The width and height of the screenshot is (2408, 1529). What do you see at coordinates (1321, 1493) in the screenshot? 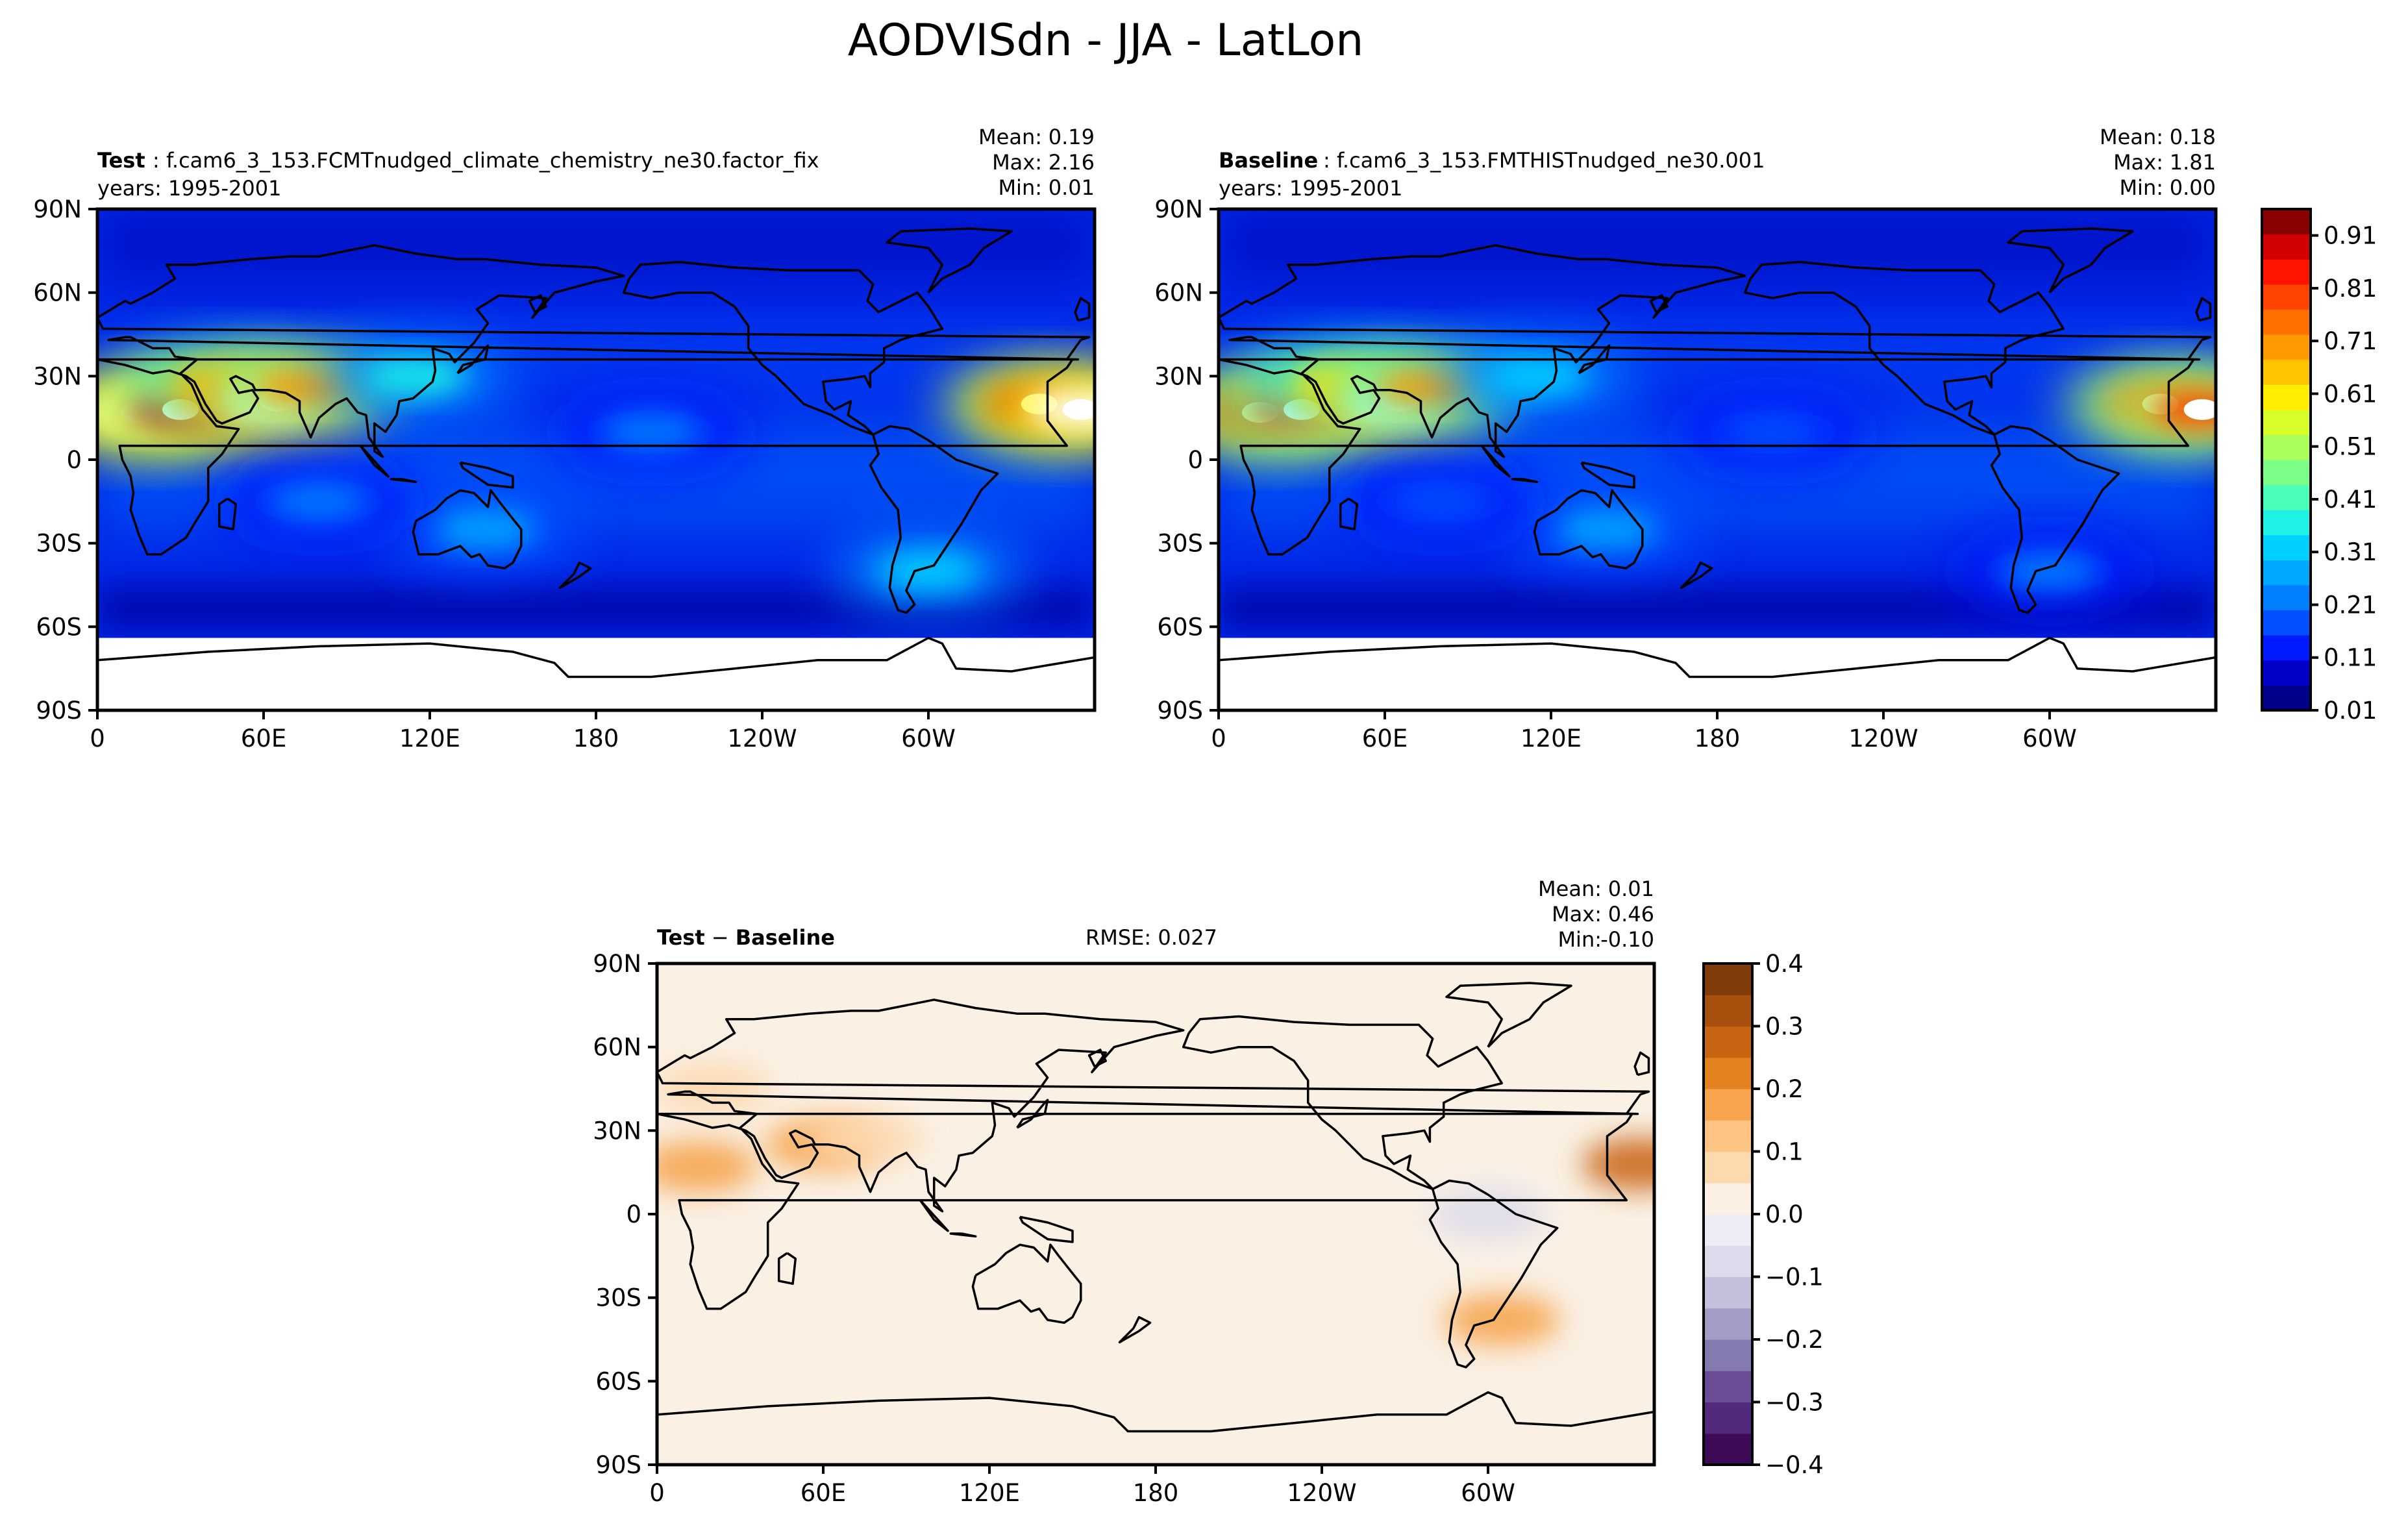
I see `diff-x-tick-label: 120W` at bounding box center [1321, 1493].